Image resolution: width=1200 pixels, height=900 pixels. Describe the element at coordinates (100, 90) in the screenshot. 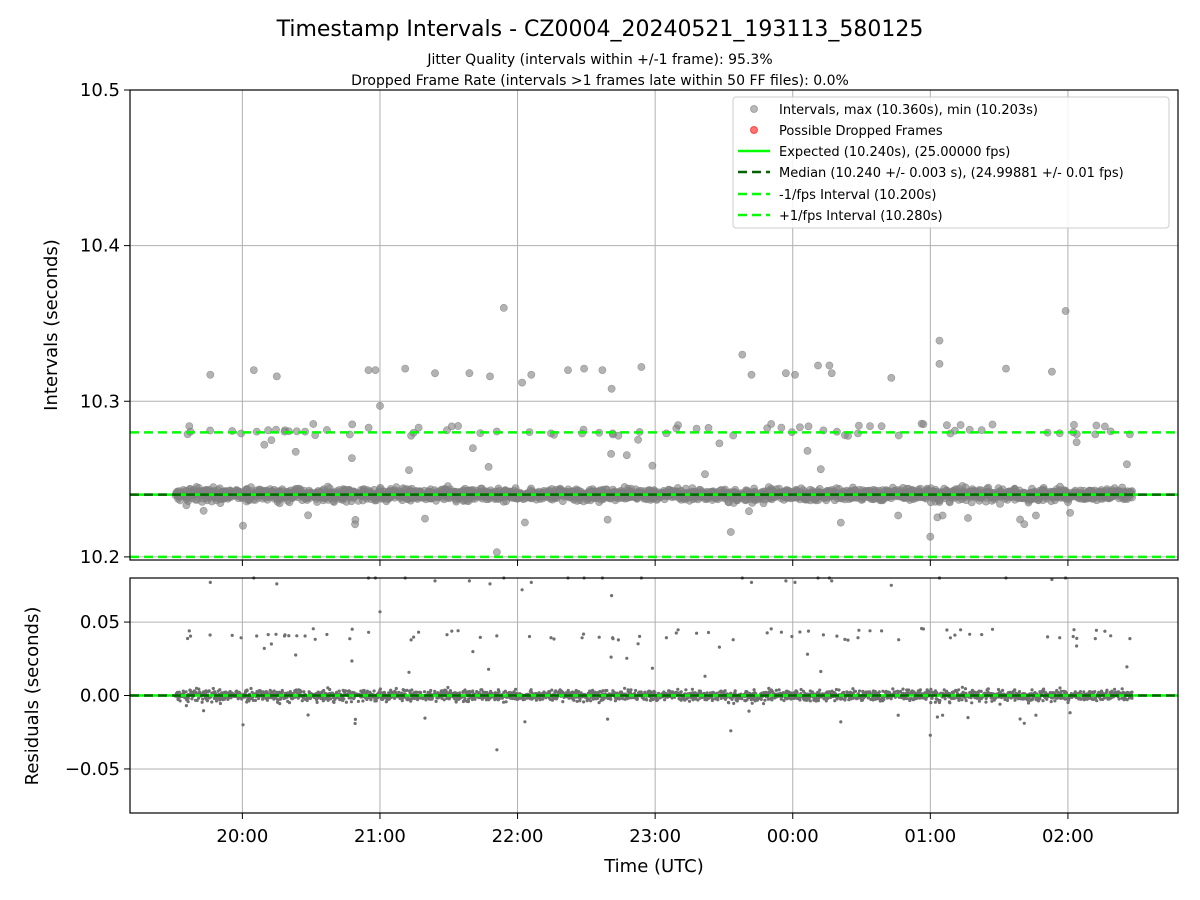

I see `intervals-y-tick-label: 10.5` at that location.